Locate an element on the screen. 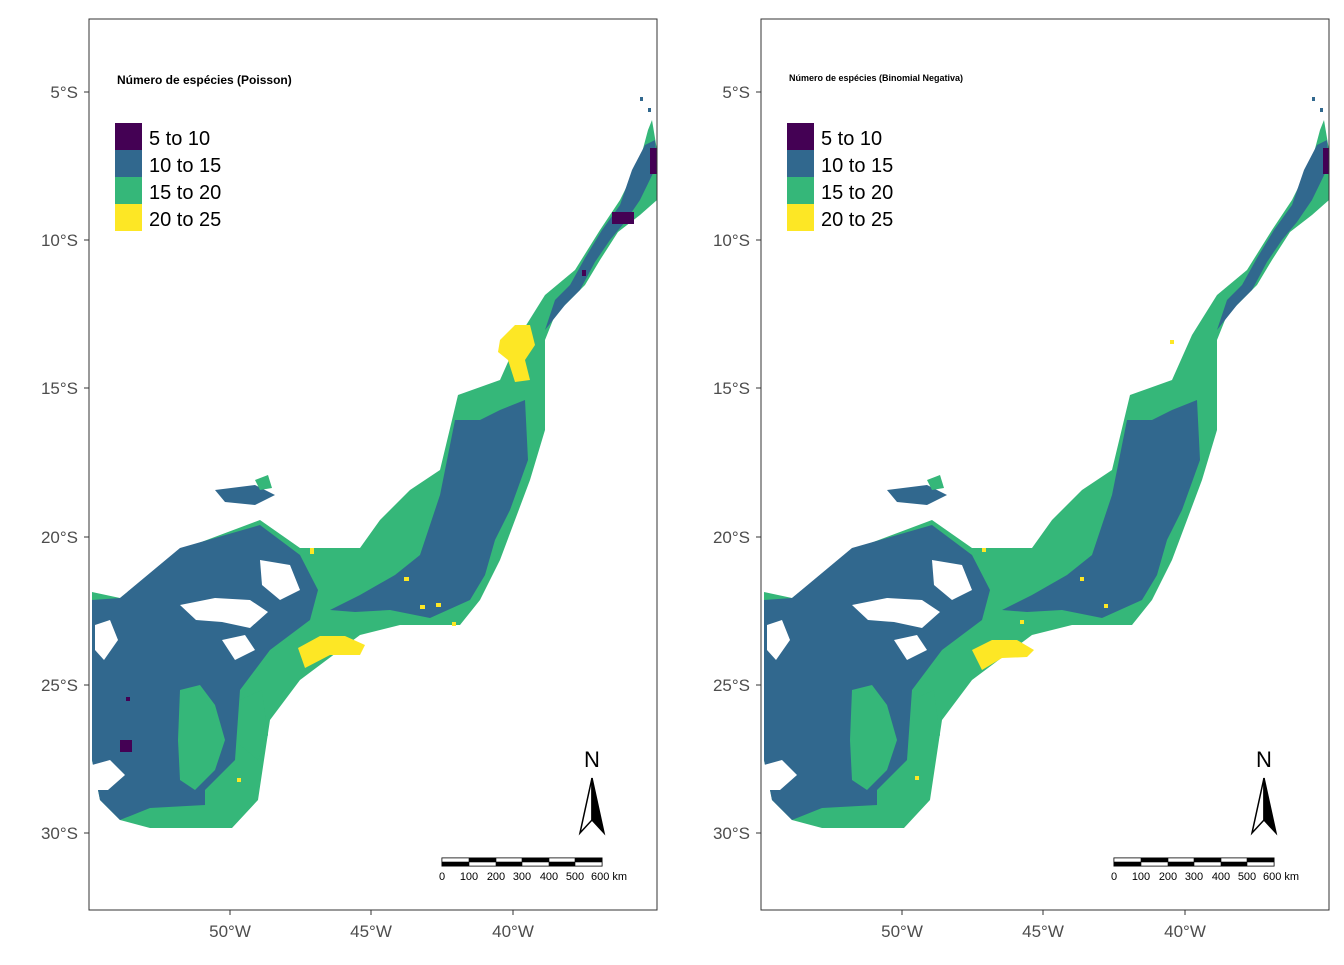 The height and width of the screenshot is (965, 1344). legend-label: 20 to 25 is located at coordinates (857, 220).